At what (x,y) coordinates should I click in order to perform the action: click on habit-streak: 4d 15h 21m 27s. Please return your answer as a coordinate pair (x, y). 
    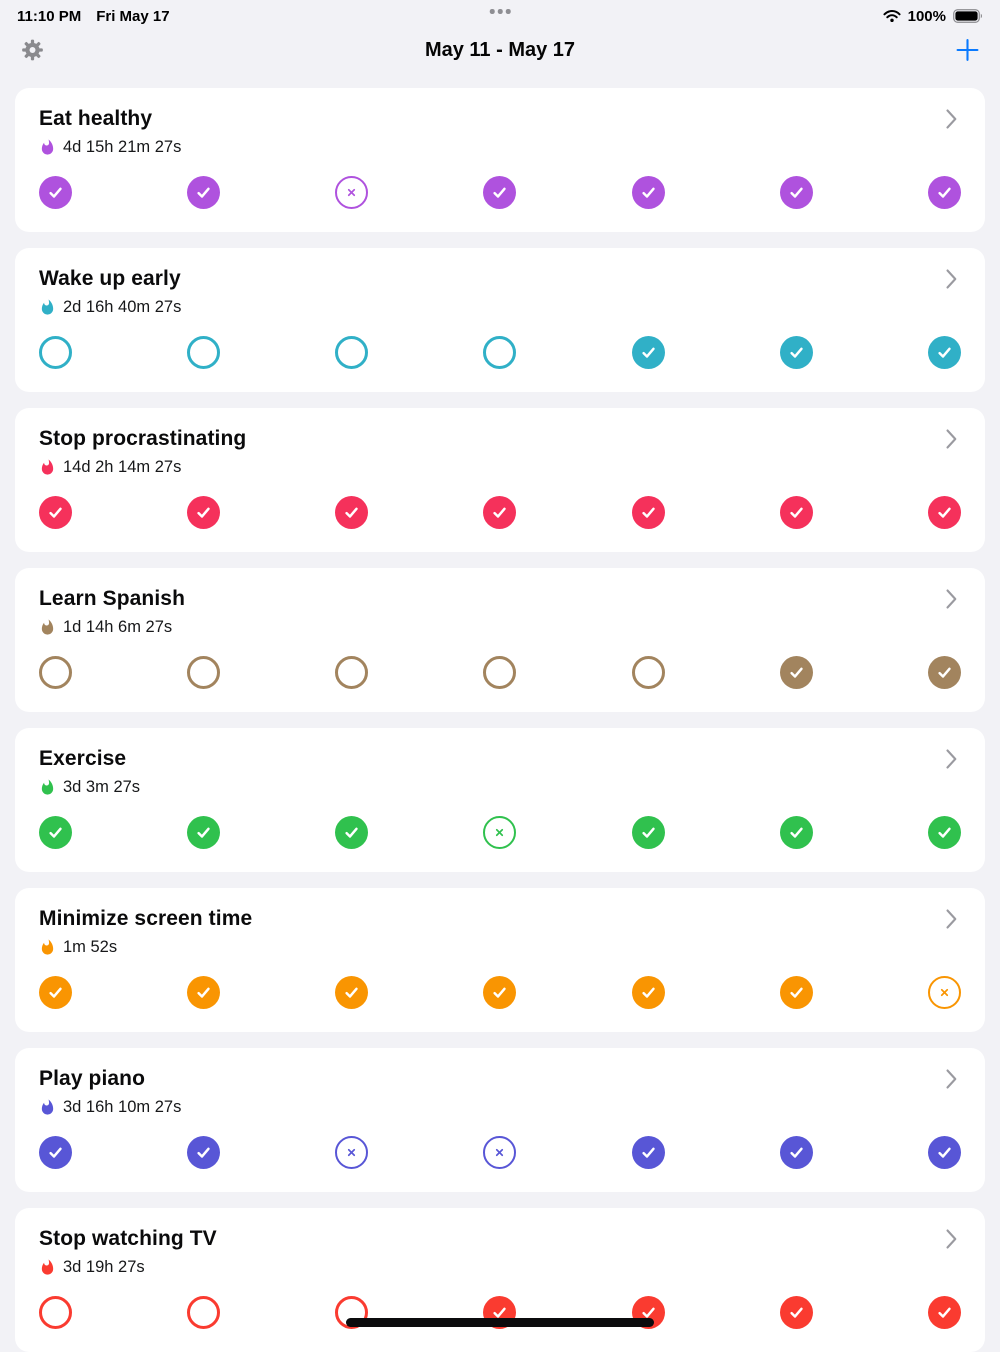
    Looking at the image, I should click on (122, 146).